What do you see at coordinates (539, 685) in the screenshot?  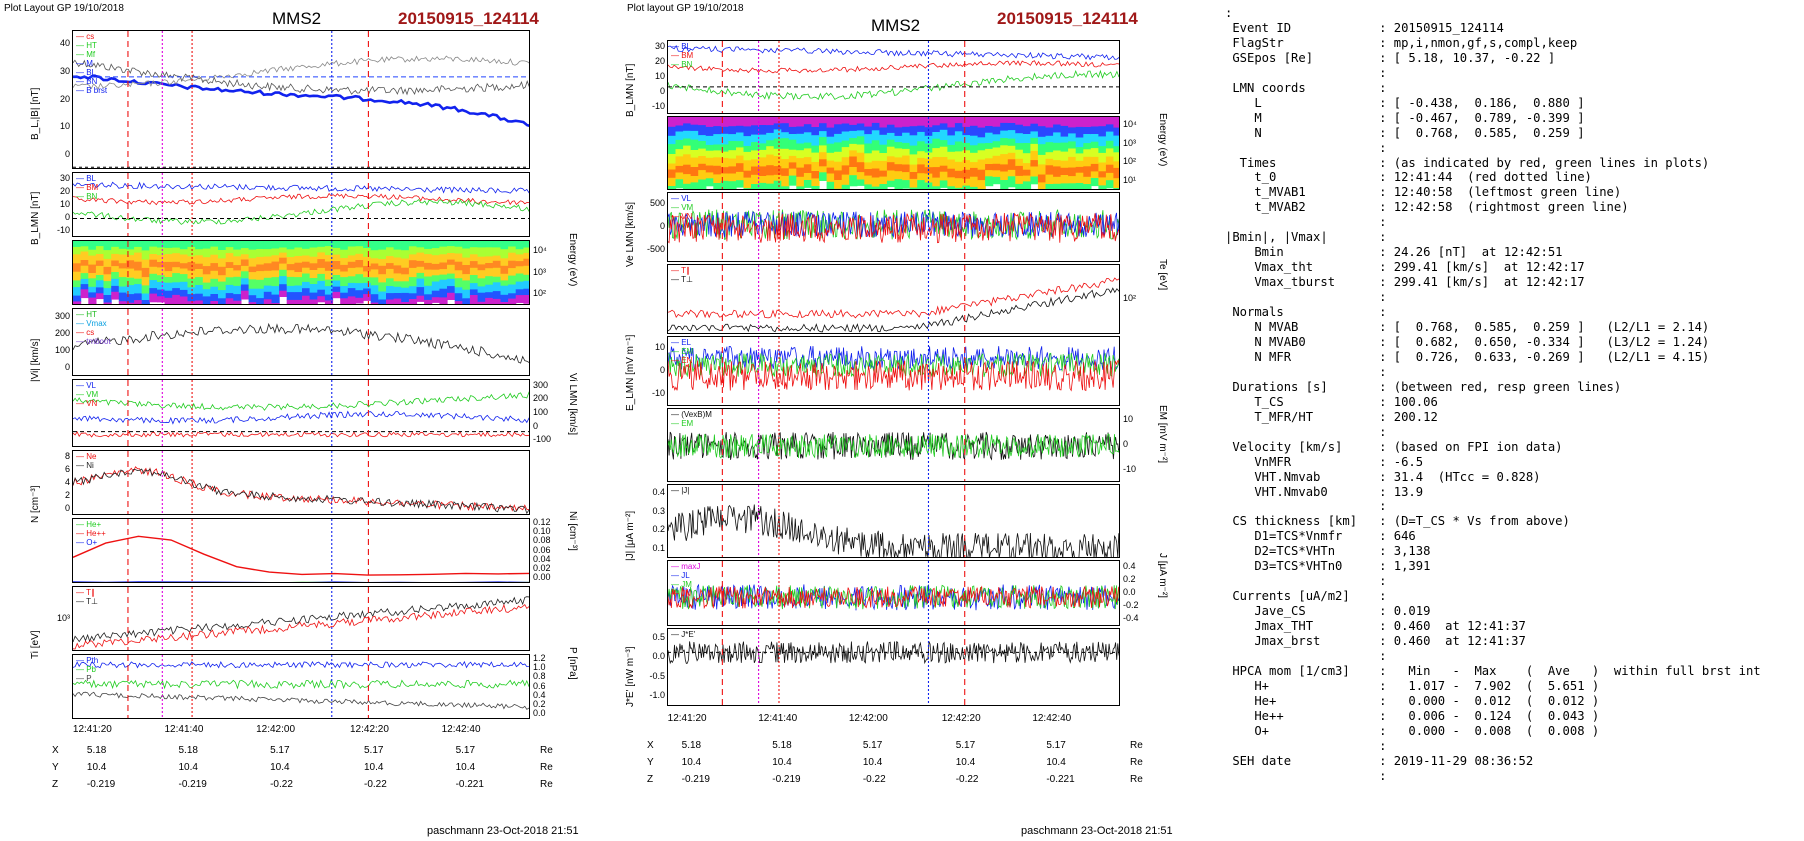 I see `y-tick-label: 0.6` at bounding box center [539, 685].